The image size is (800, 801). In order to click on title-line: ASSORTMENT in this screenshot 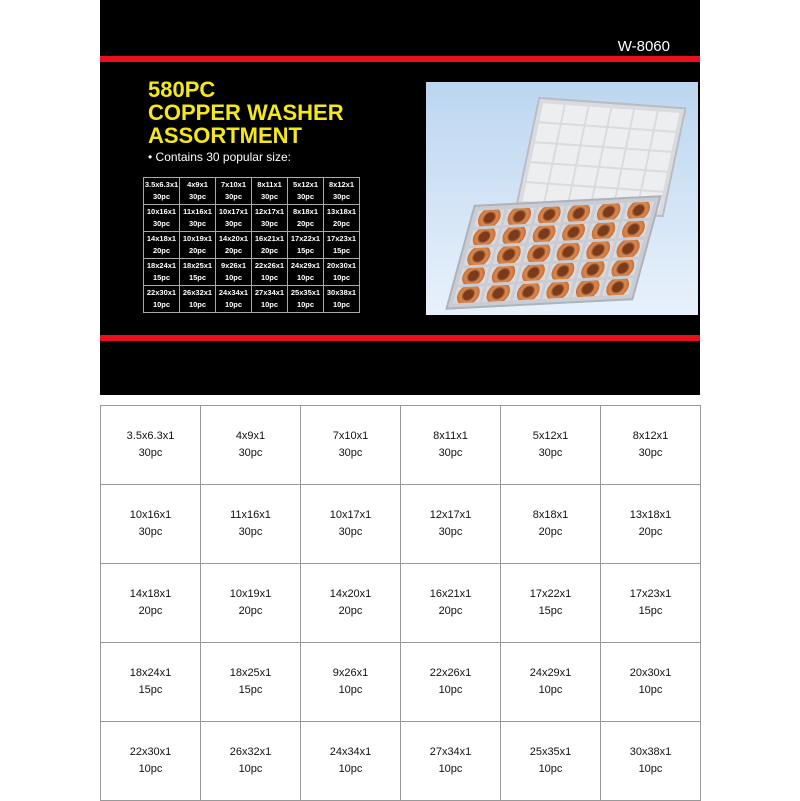, I will do `click(225, 135)`.